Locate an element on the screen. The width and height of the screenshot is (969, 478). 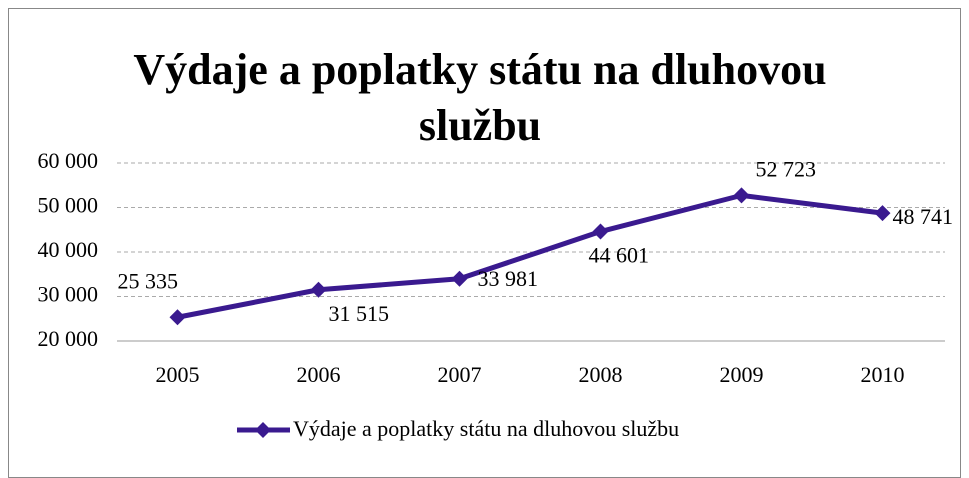
x-tick-label: 2007 is located at coordinates (460, 374).